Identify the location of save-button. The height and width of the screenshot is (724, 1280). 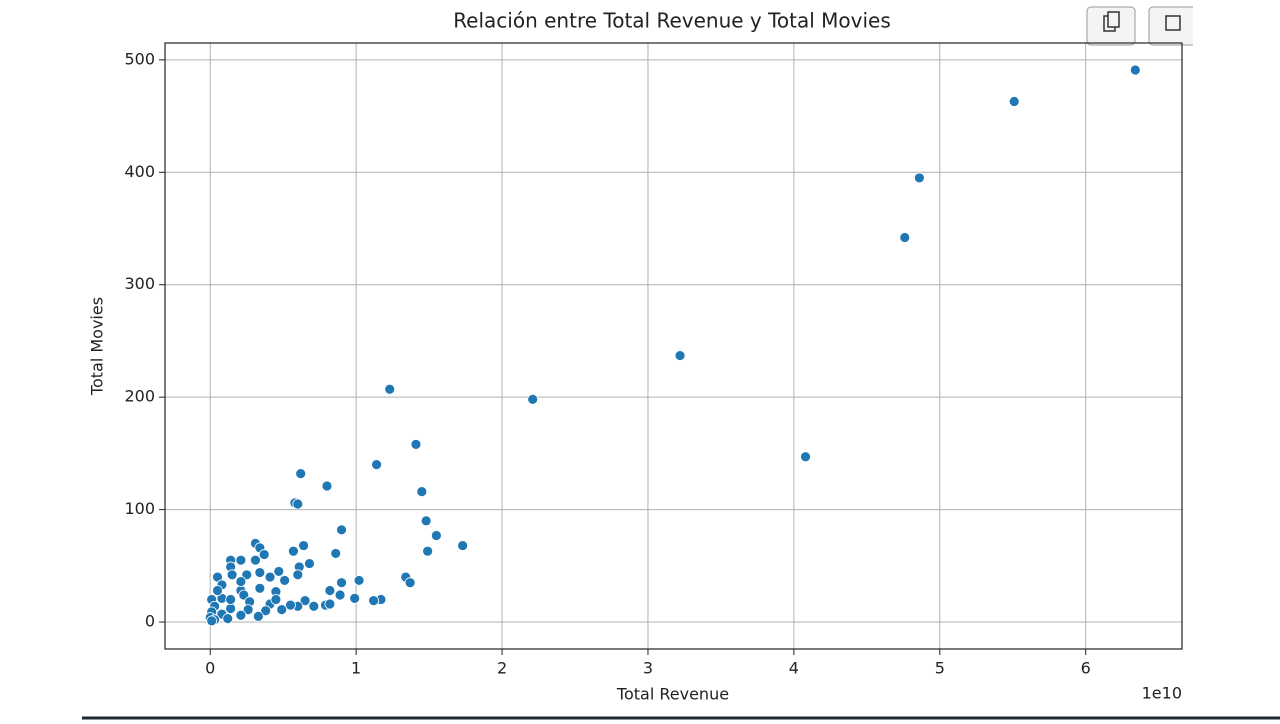
(1174, 26).